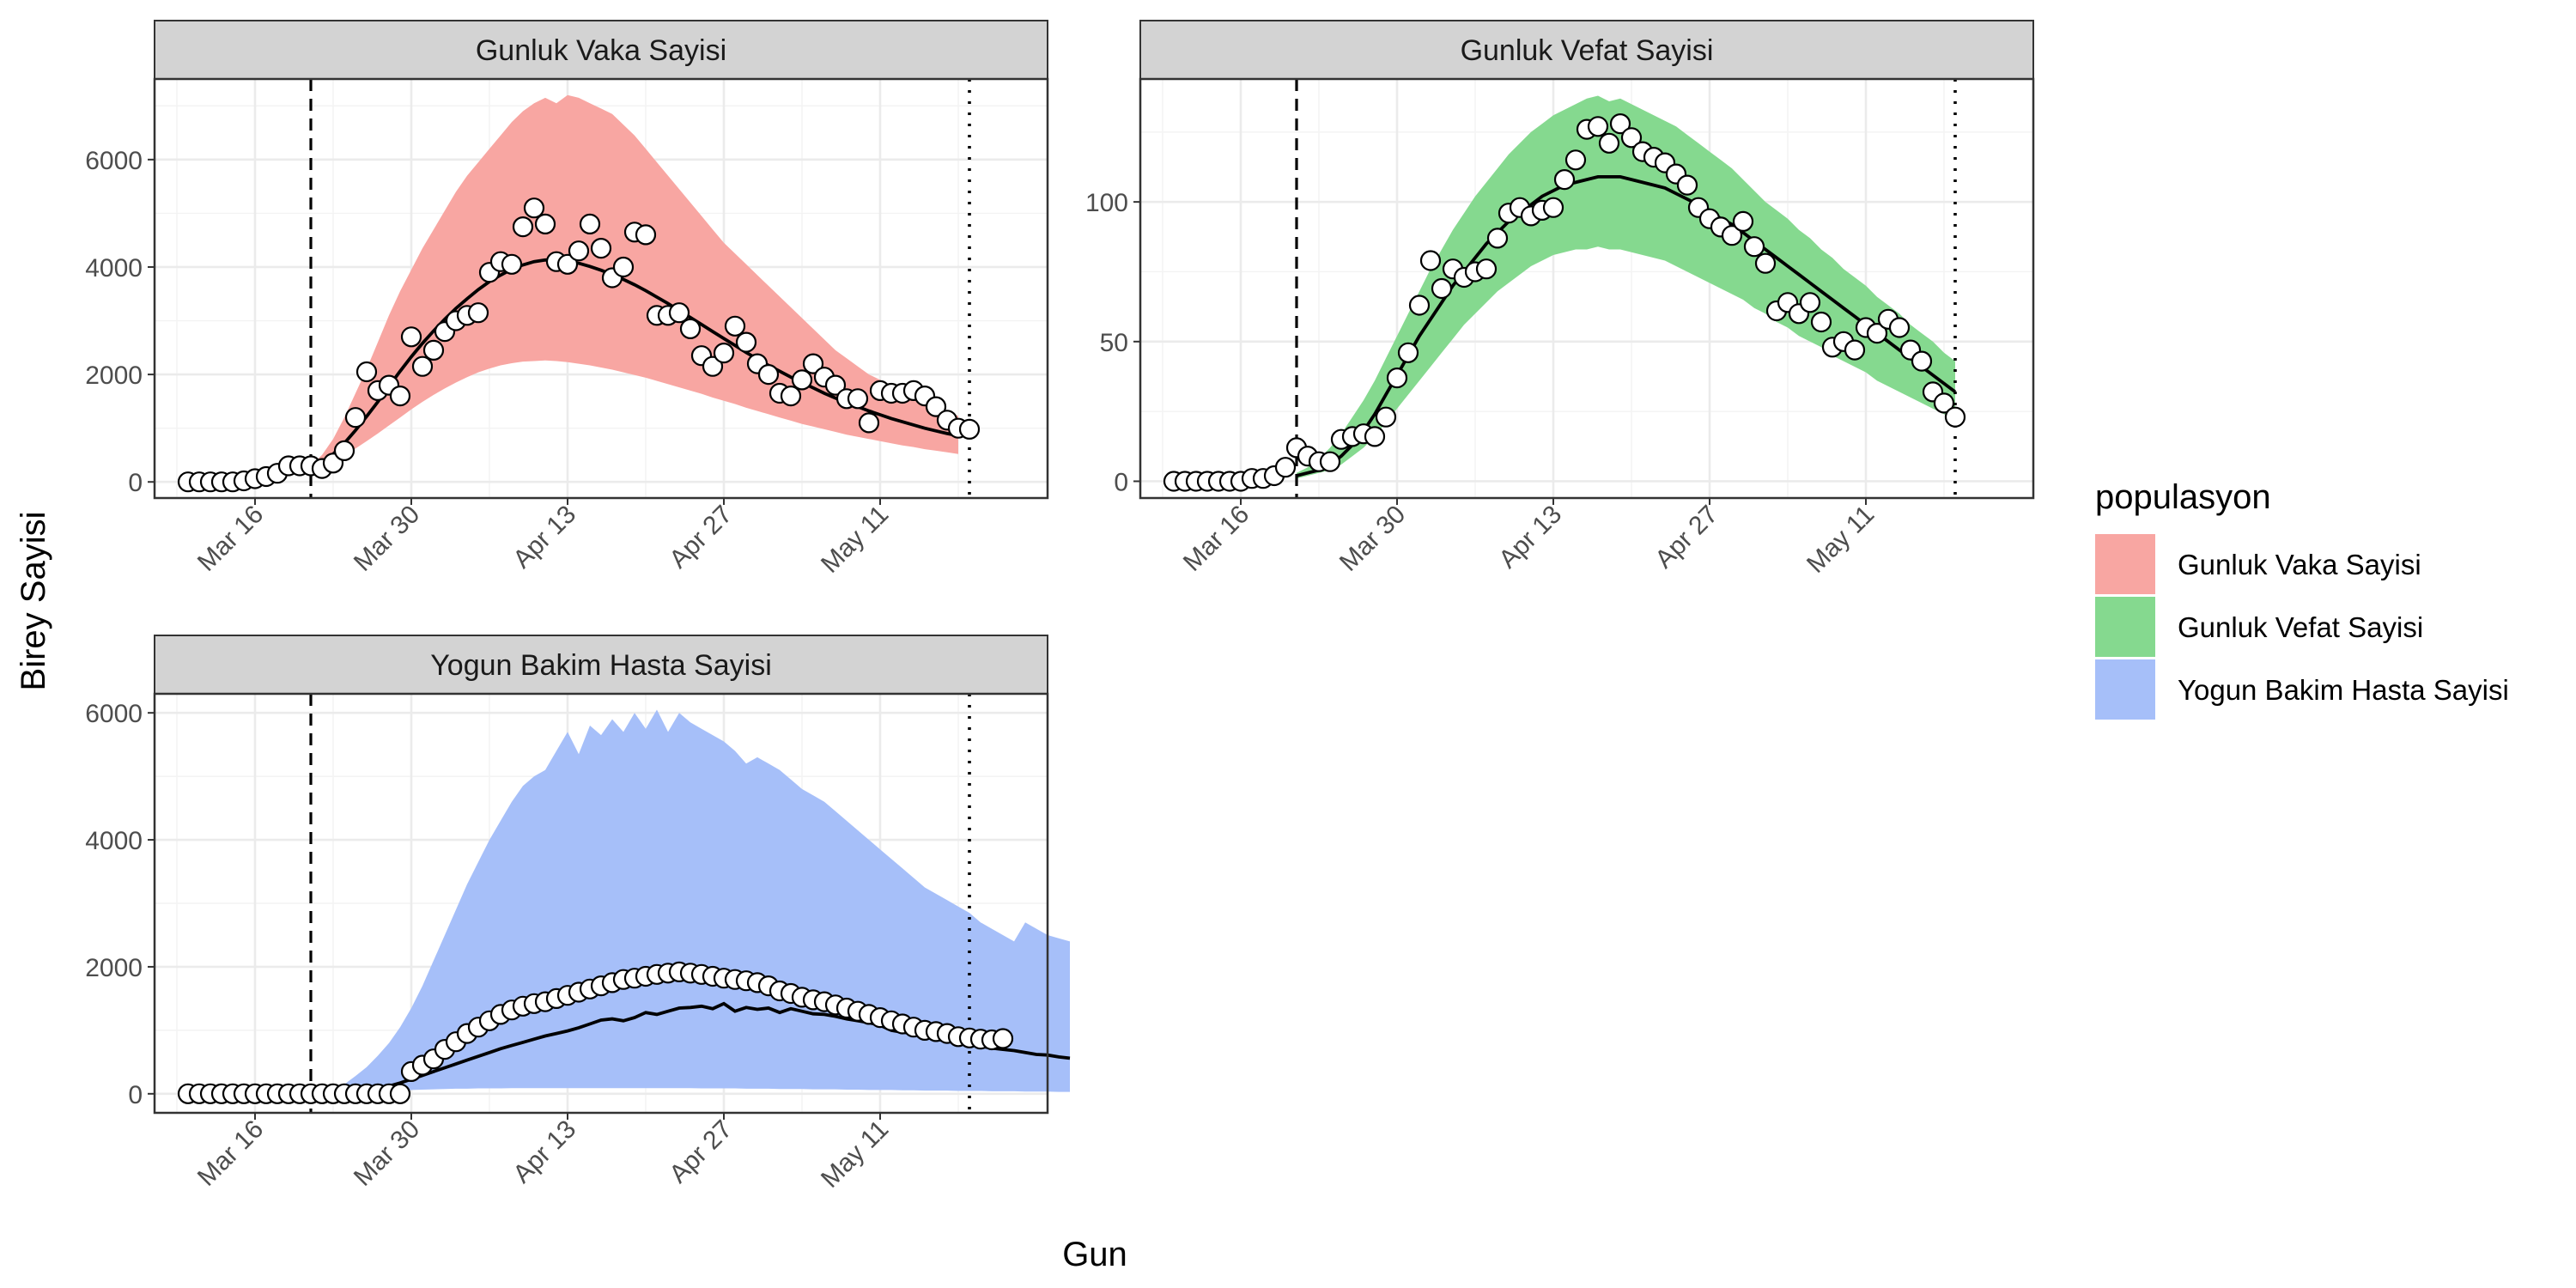  I want to click on y-axis-title: Birey Sayisi, so click(33, 601).